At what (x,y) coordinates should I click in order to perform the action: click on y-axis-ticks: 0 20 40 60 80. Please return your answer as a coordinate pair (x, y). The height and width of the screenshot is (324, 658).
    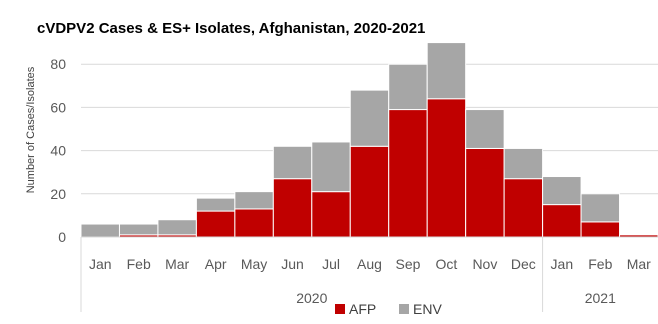
    Looking at the image, I should click on (58, 150).